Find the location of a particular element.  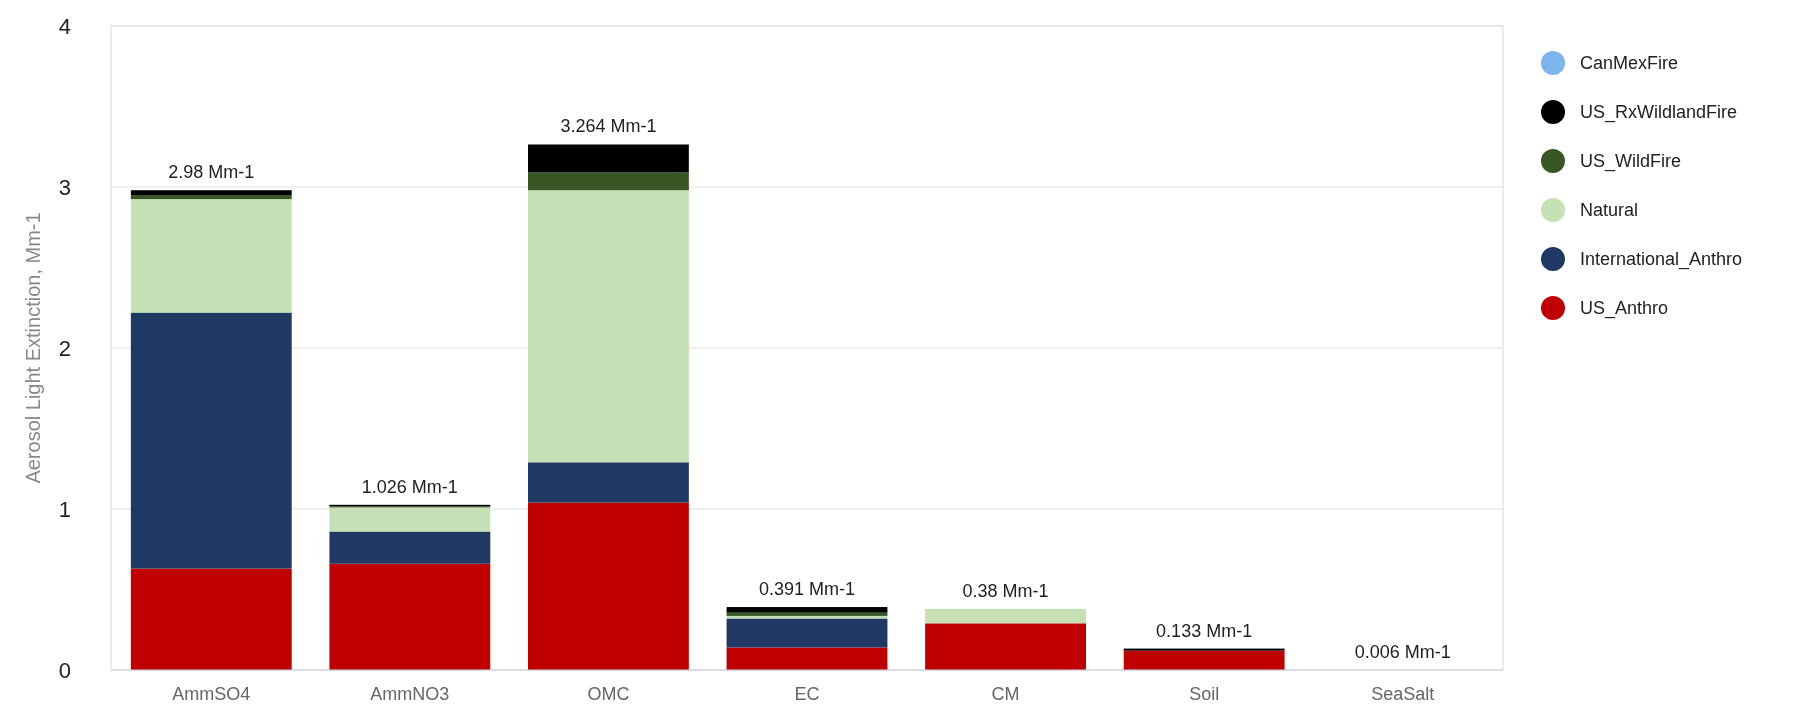

y-tick-label: 4 is located at coordinates (64, 26).